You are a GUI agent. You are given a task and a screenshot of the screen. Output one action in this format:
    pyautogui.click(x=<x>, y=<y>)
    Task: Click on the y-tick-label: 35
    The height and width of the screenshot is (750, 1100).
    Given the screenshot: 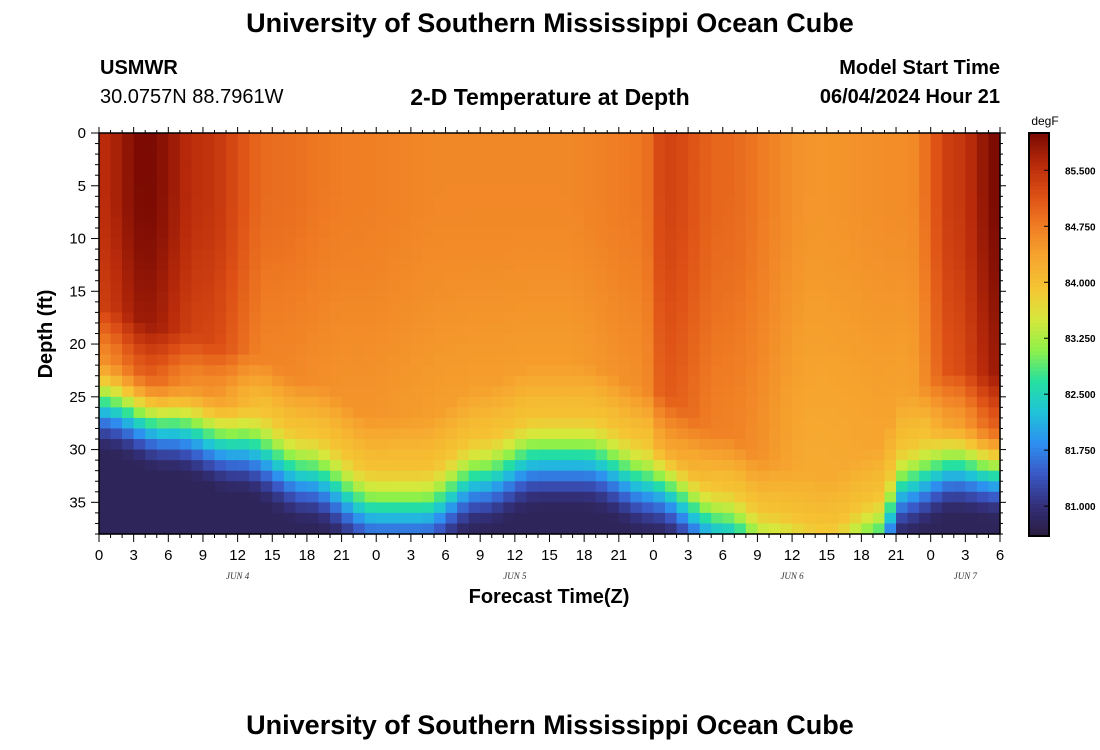 What is the action you would take?
    pyautogui.click(x=77, y=502)
    